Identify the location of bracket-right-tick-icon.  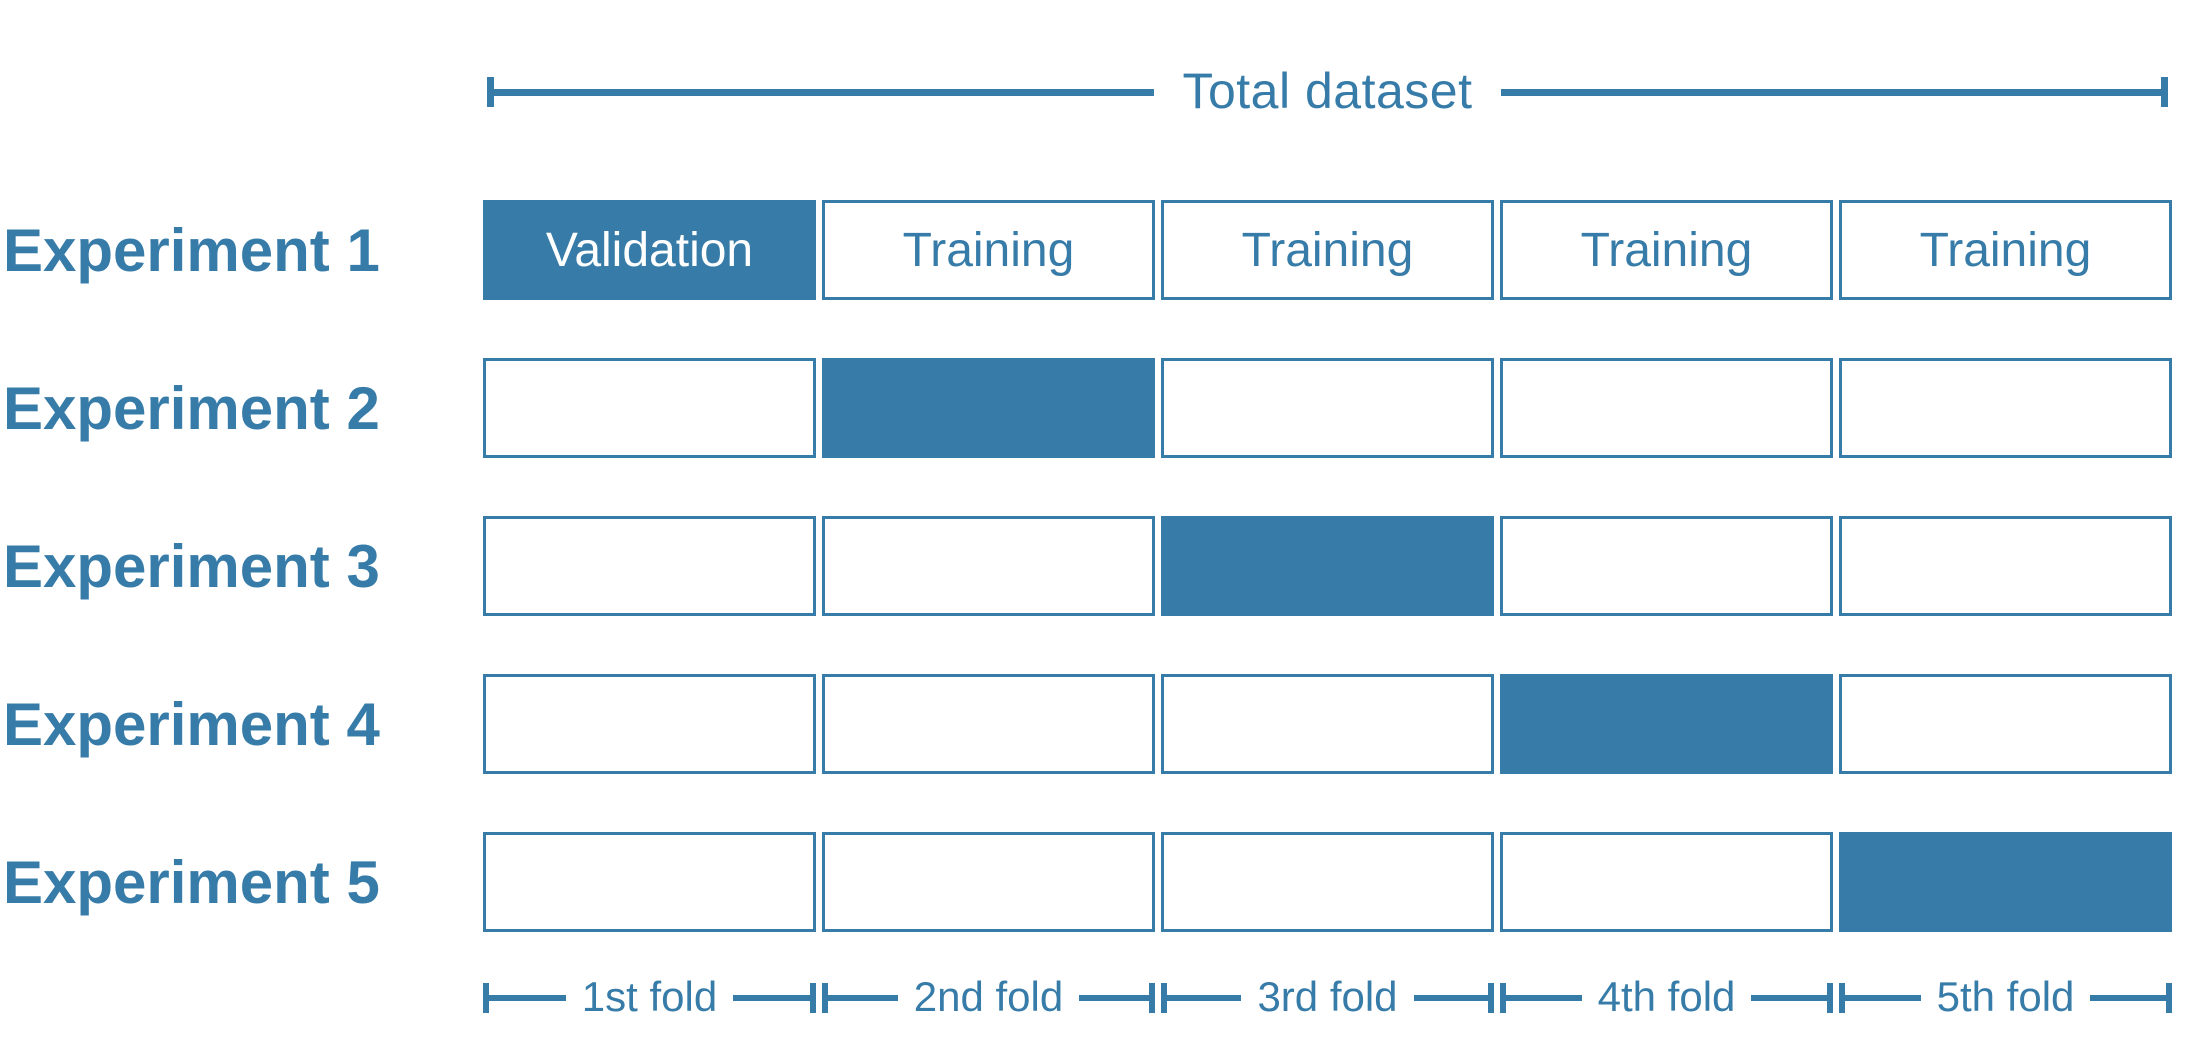
(2164, 92).